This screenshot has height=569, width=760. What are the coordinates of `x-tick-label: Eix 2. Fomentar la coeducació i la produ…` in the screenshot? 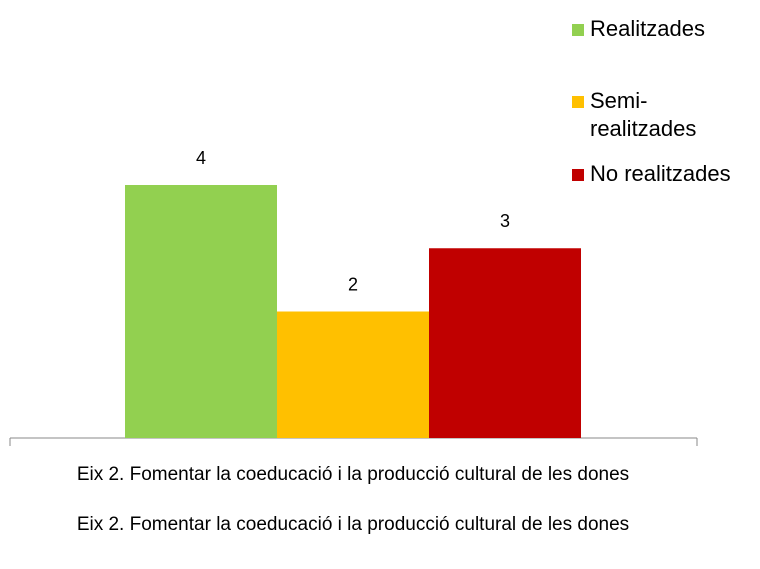 It's located at (353, 474).